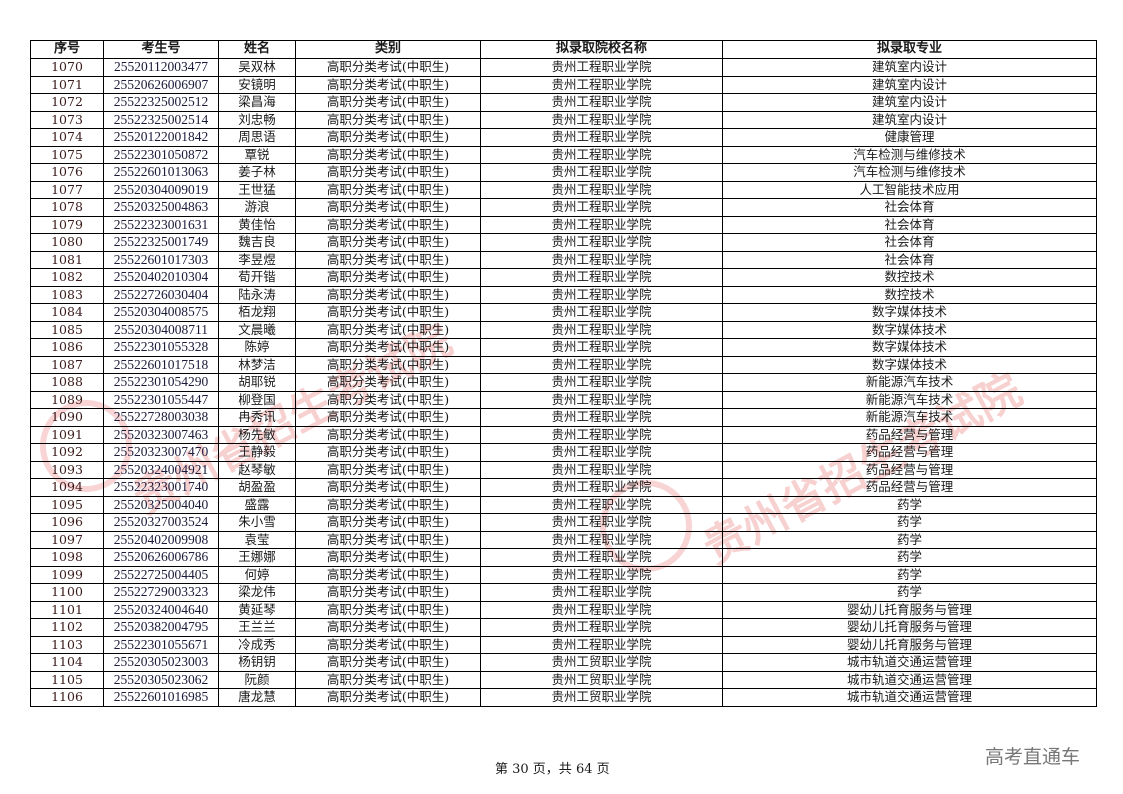 The width and height of the screenshot is (1123, 794). I want to click on seq-cell: 1079, so click(67, 224).